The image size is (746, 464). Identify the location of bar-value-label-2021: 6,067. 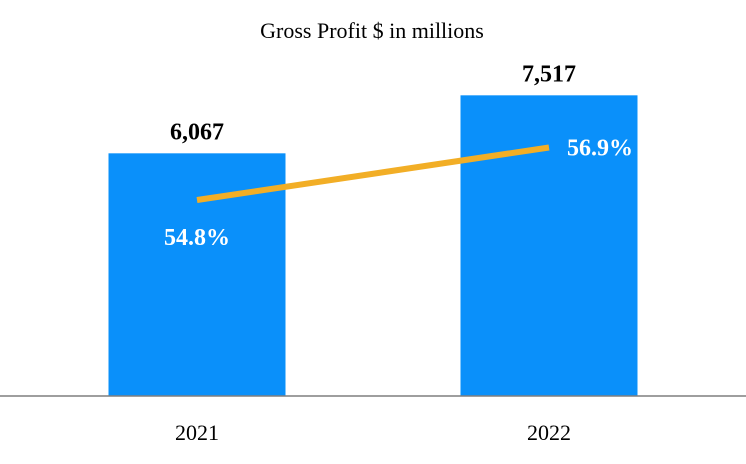
(197, 132).